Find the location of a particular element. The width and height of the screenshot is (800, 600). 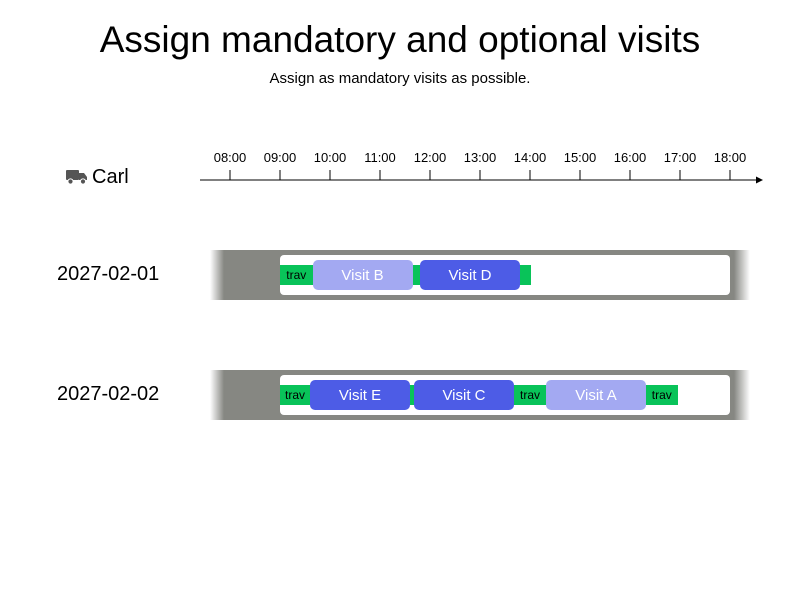

axis-tick-label: 12:00 is located at coordinates (430, 157).